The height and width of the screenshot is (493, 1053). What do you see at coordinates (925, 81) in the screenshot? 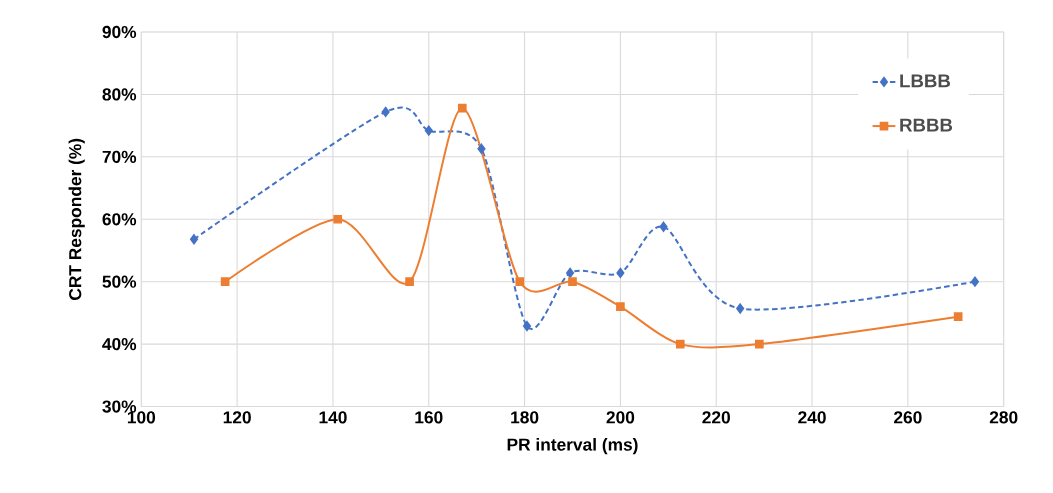
I see `legend-label: LBBB` at bounding box center [925, 81].